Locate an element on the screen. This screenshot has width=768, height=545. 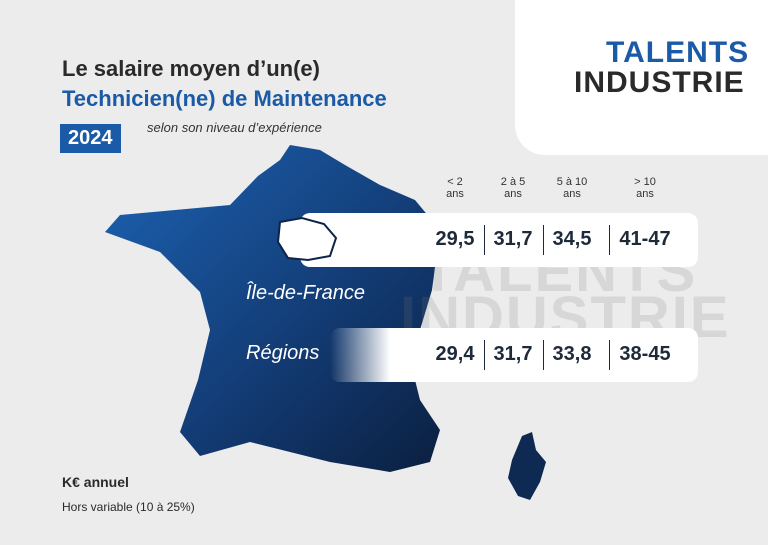
column-header: < 2 ans is located at coordinates (455, 188).